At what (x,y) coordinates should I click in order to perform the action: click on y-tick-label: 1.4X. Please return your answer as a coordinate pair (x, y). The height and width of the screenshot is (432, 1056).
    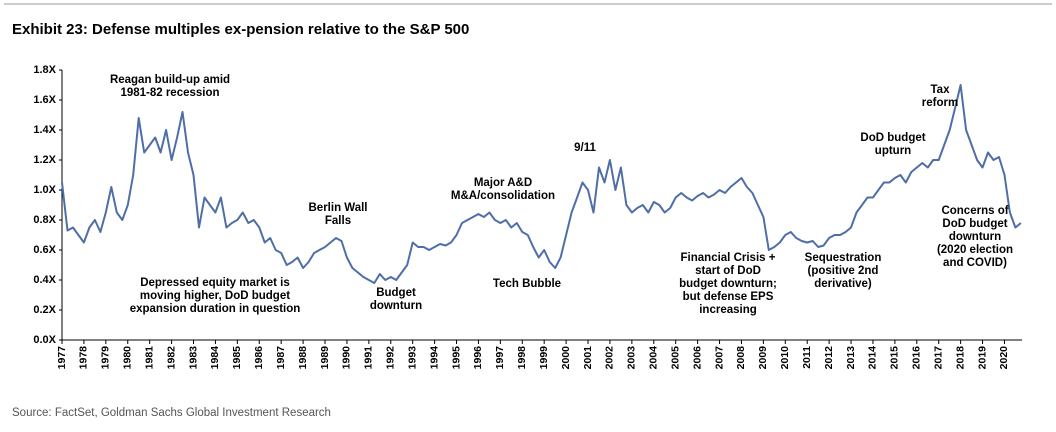
    Looking at the image, I should click on (44, 130).